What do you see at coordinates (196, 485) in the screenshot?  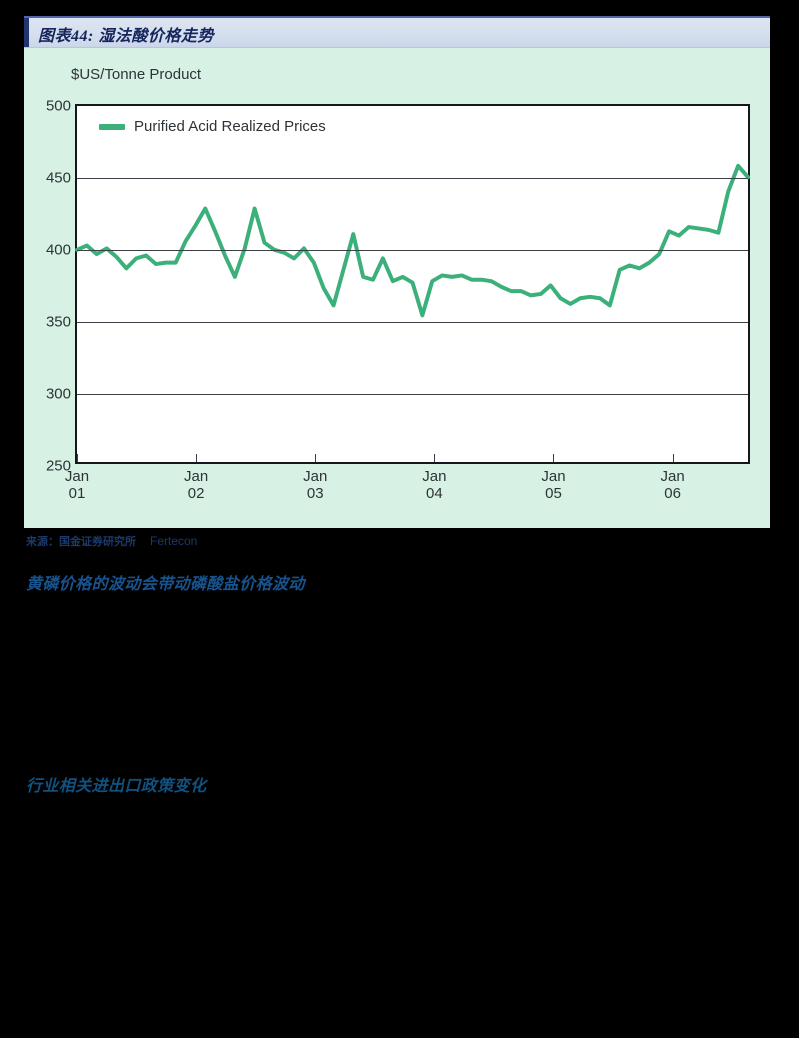 I see `x-axis-tick-label: Jan 02` at bounding box center [196, 485].